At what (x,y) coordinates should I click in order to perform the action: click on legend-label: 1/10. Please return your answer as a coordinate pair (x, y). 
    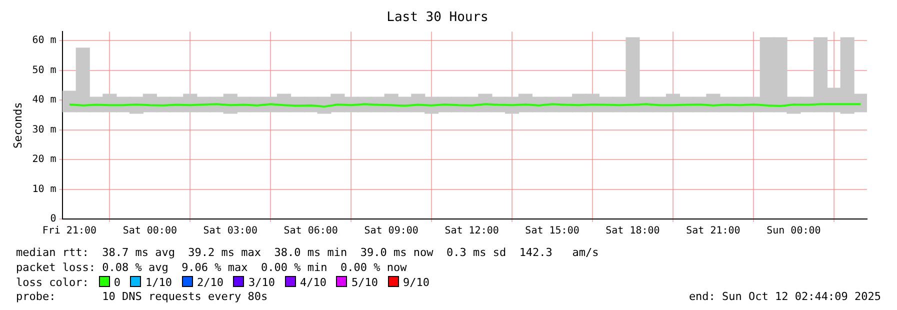
    Looking at the image, I should click on (158, 282).